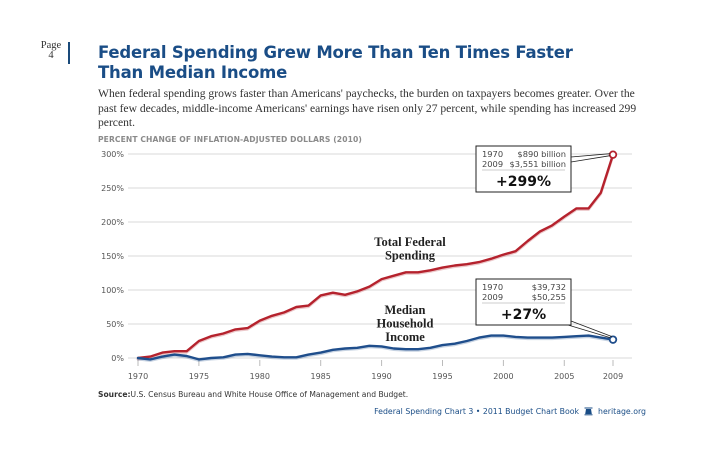 The image size is (728, 472). I want to click on page-divider, so click(69, 53).